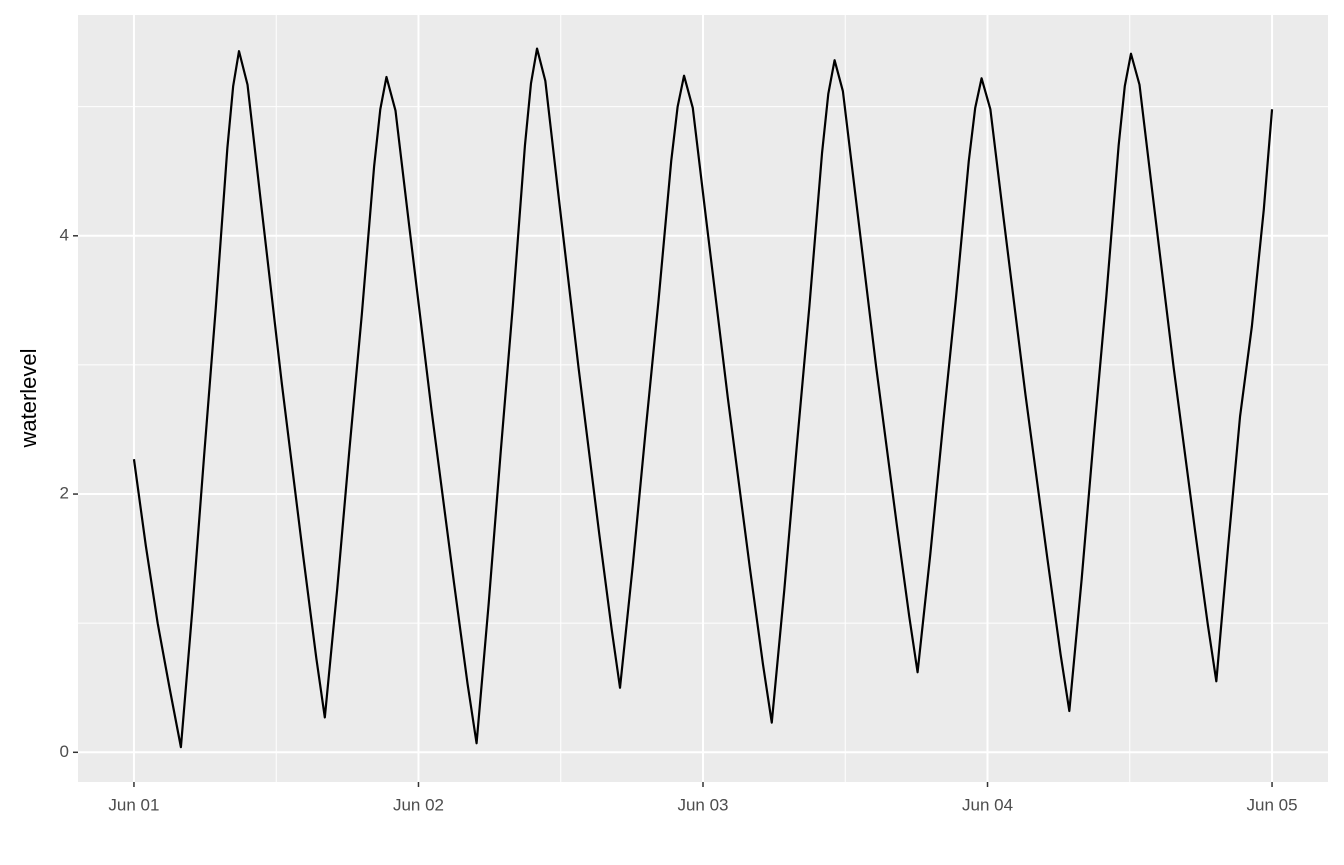 This screenshot has height=865, width=1344. What do you see at coordinates (64, 751) in the screenshot?
I see `y-tick-label: 0` at bounding box center [64, 751].